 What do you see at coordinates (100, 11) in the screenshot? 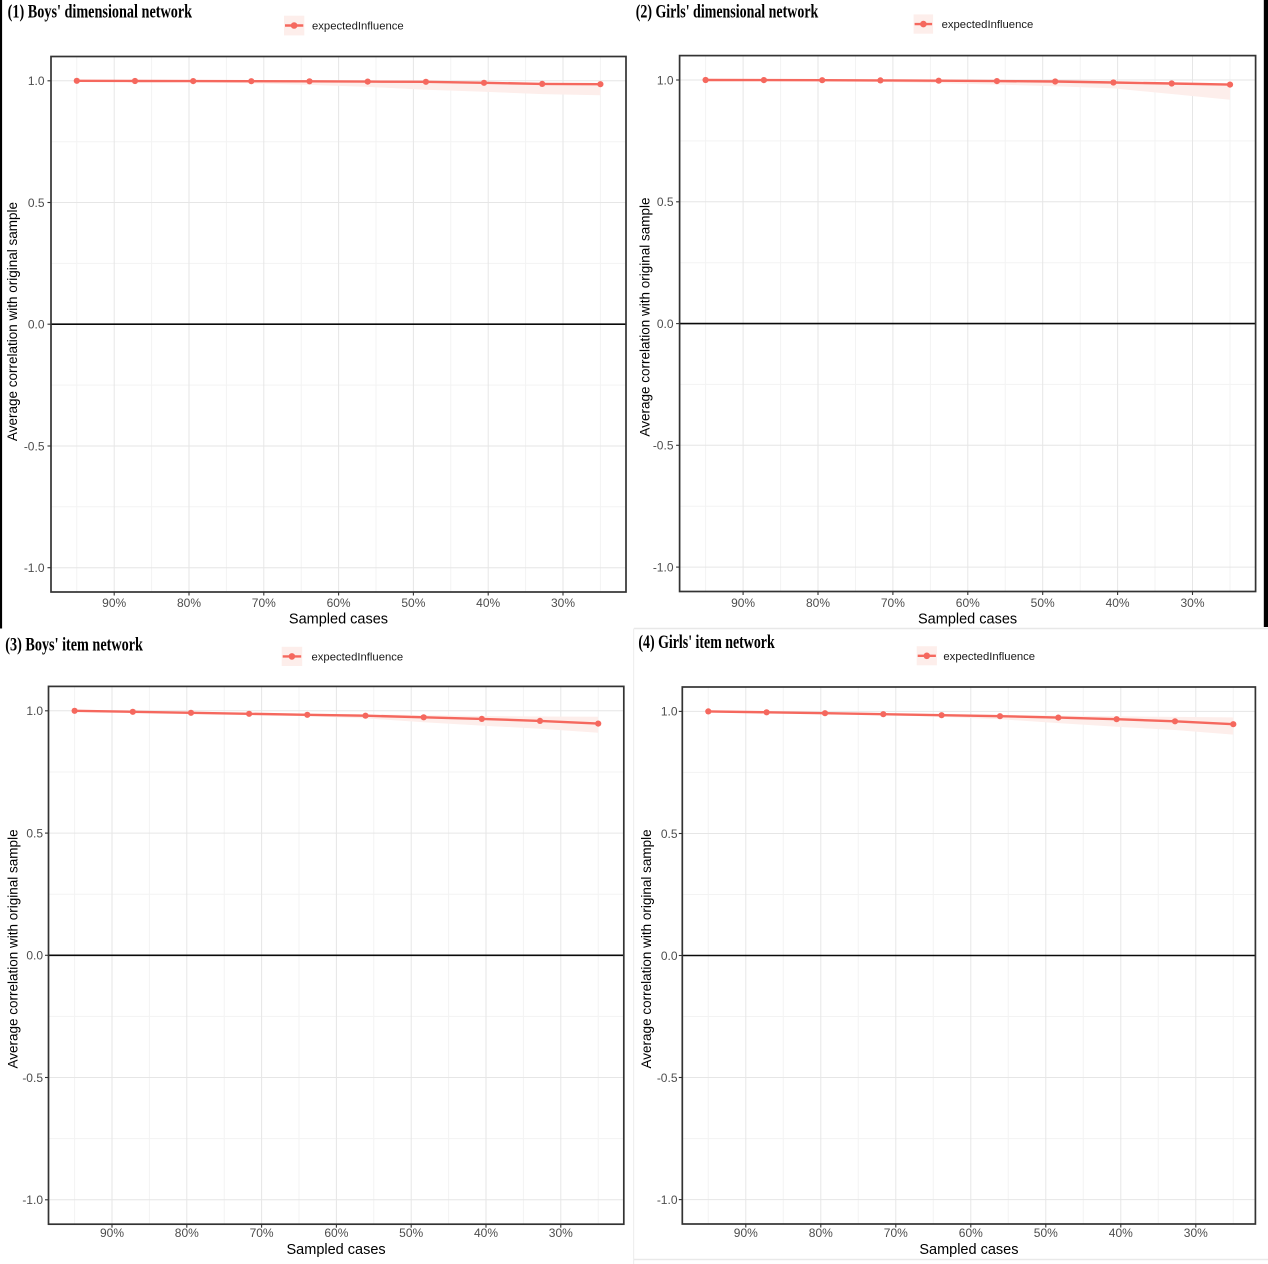
I see `svg-text: (1) Boys' dimensional network` at bounding box center [100, 11].